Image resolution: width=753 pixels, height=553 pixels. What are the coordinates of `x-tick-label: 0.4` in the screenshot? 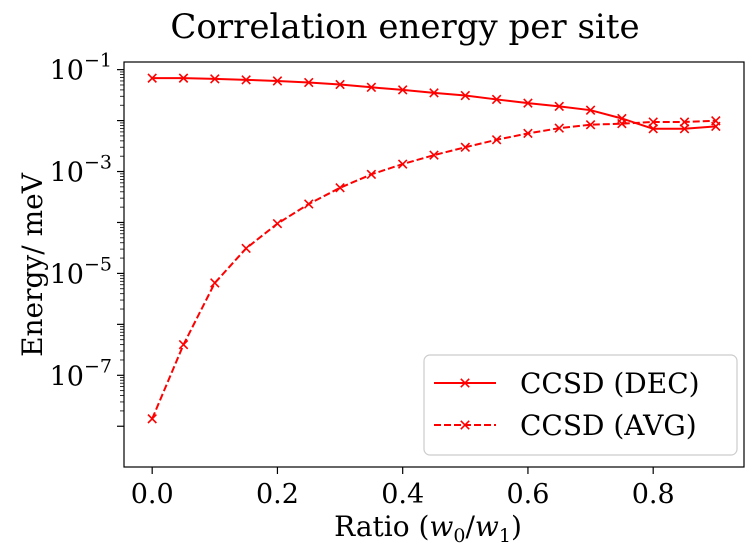 It's located at (402, 494).